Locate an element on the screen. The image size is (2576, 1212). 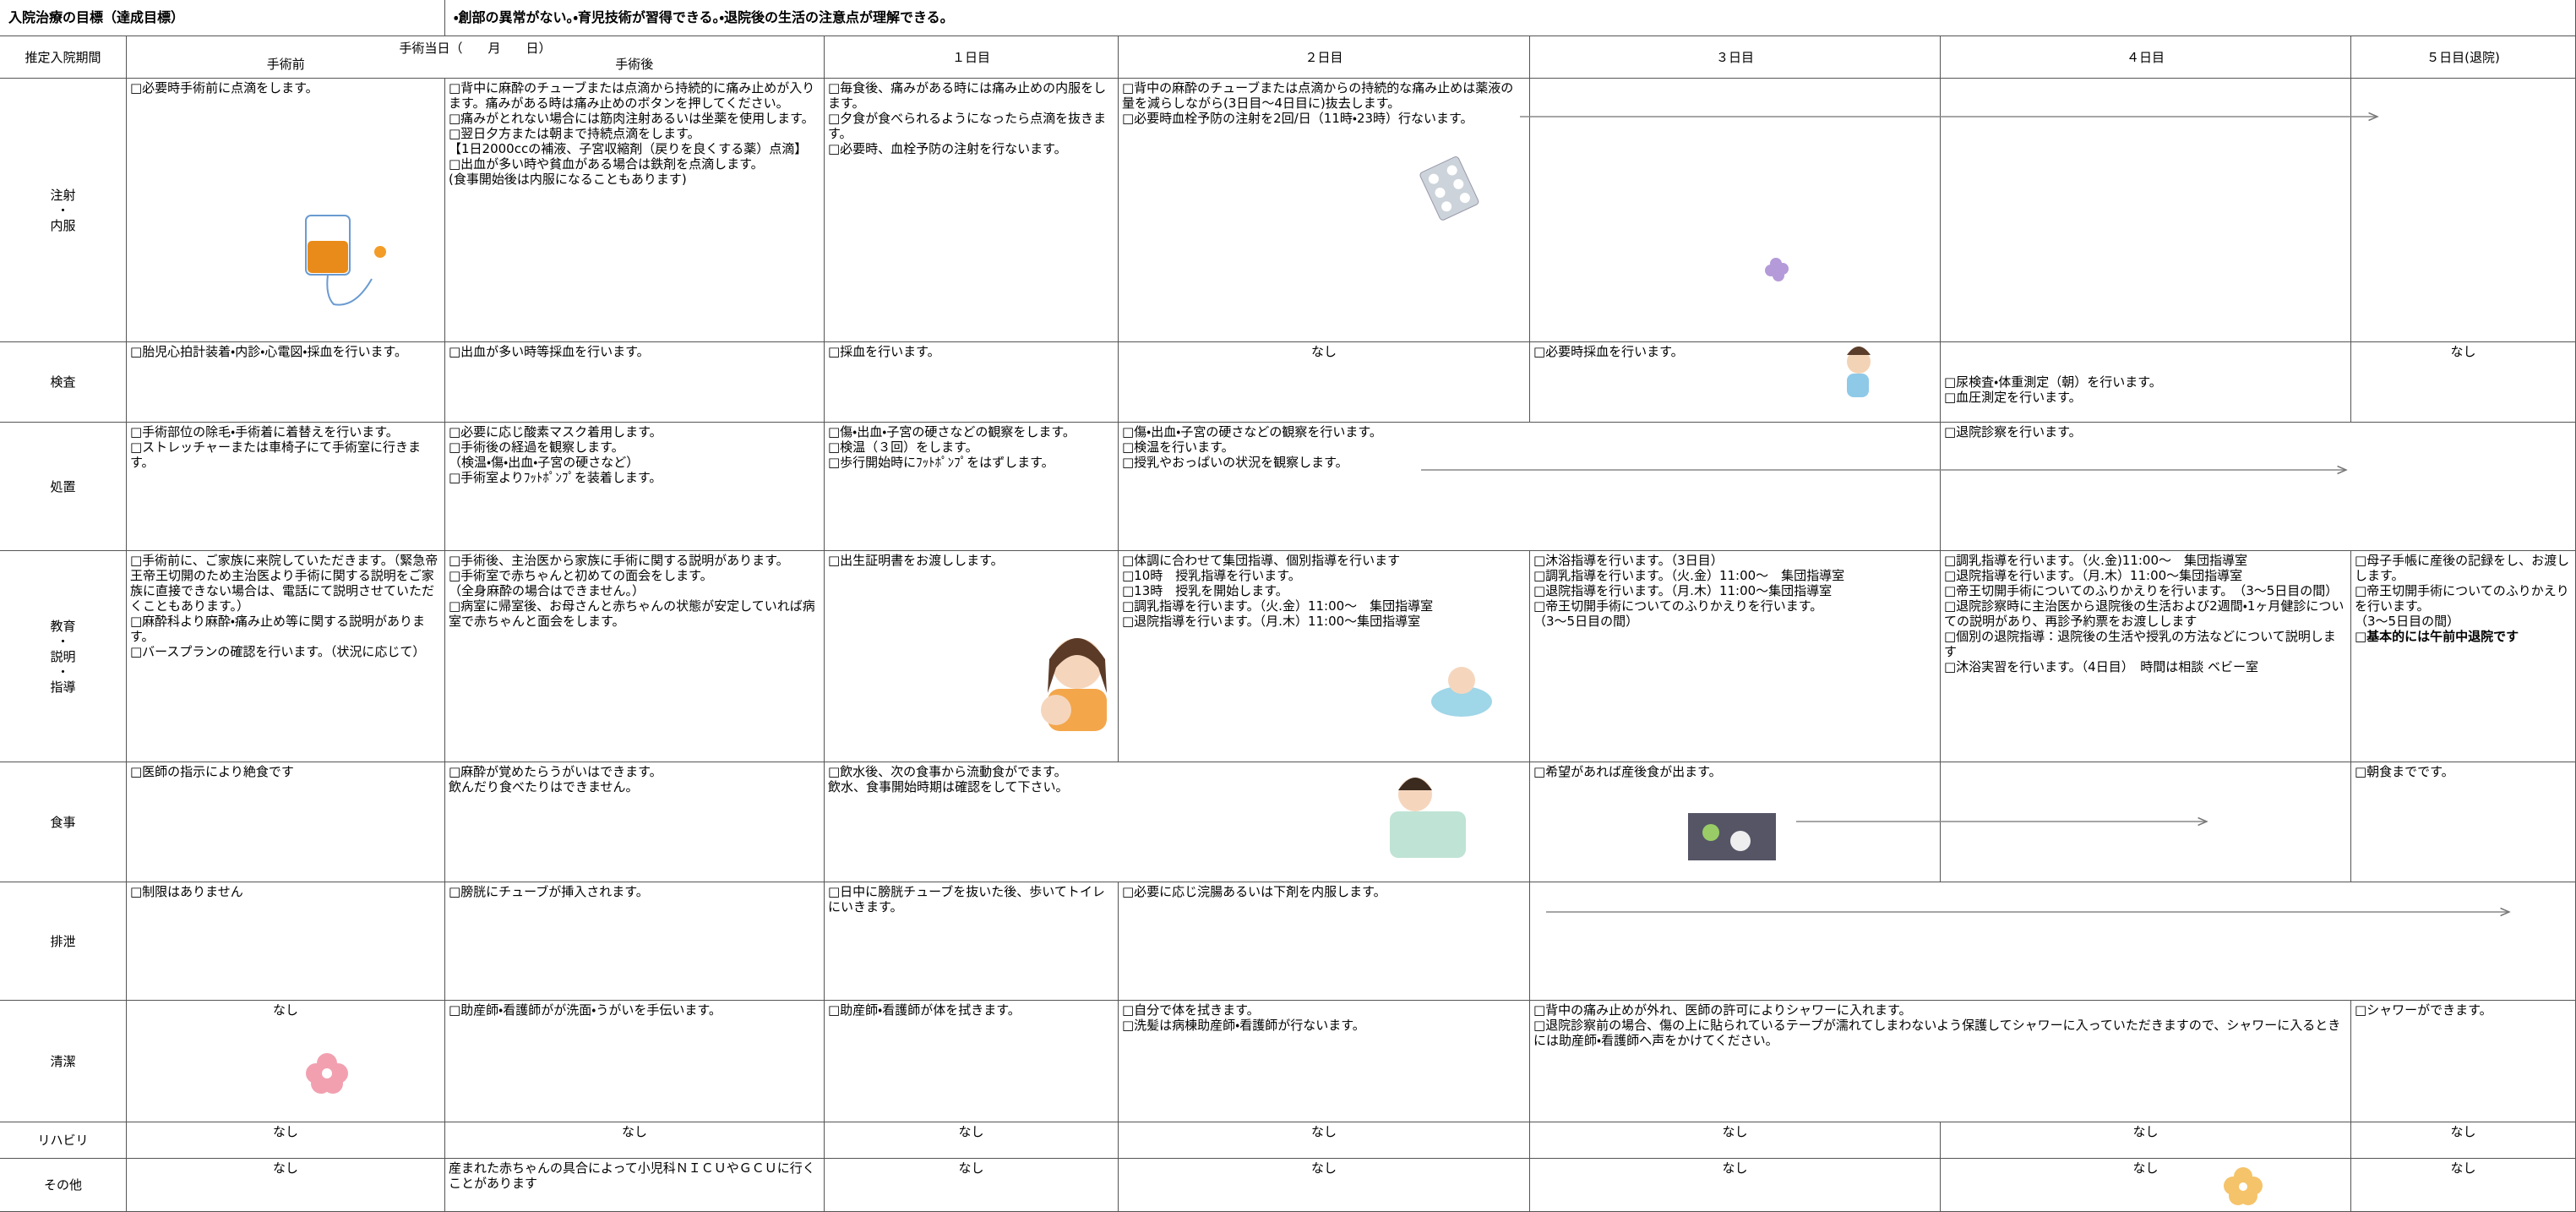
row-label: 検査 is located at coordinates (63, 382).